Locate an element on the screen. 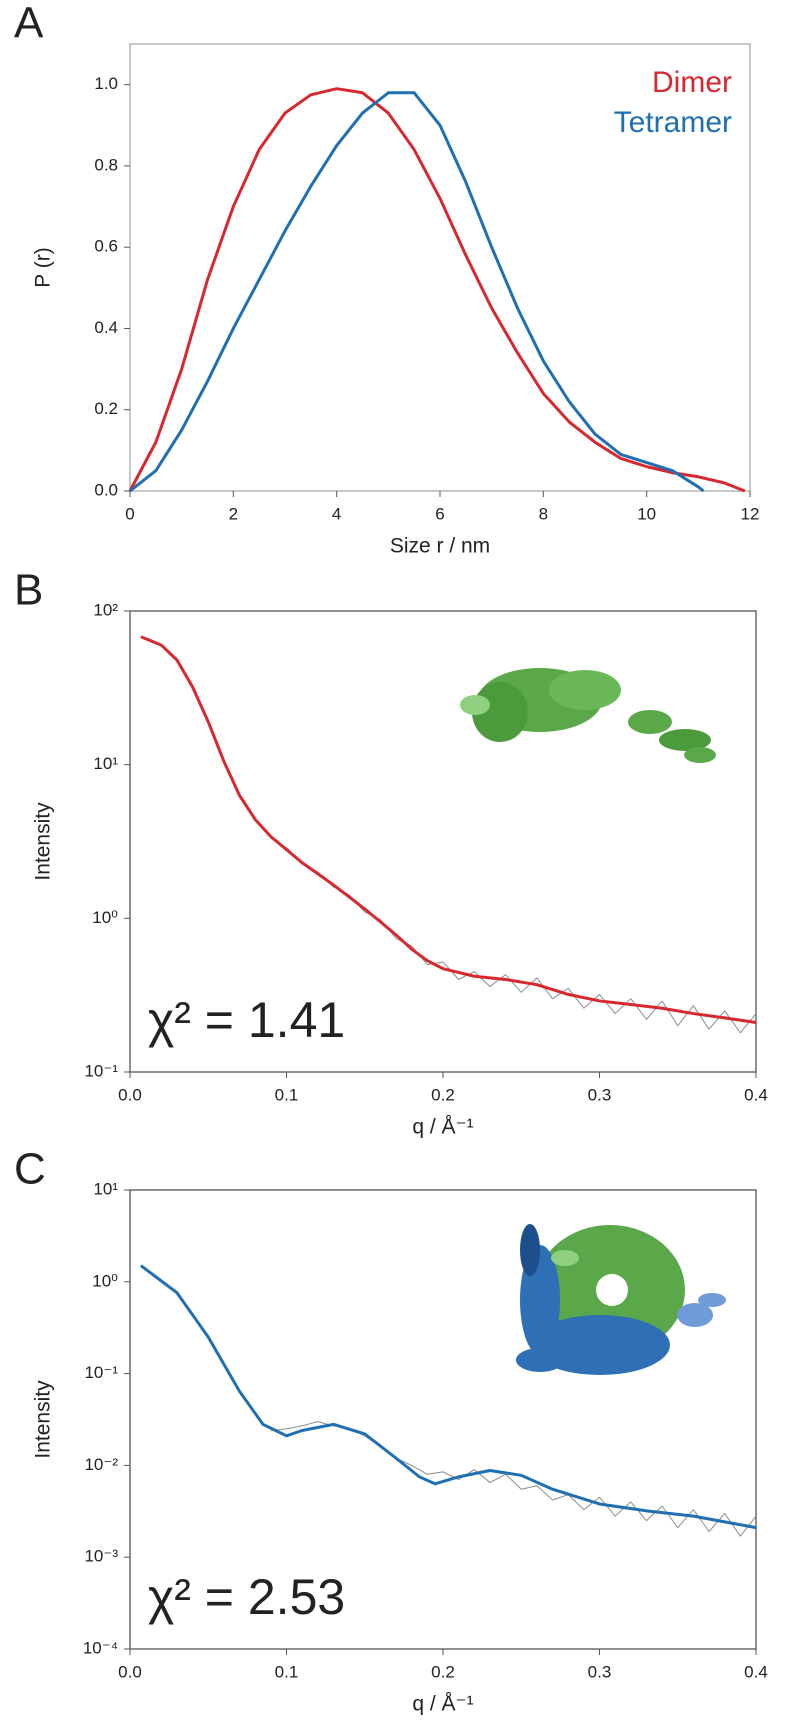 The width and height of the screenshot is (793, 1724). x-tick-label: 2 is located at coordinates (233, 513).